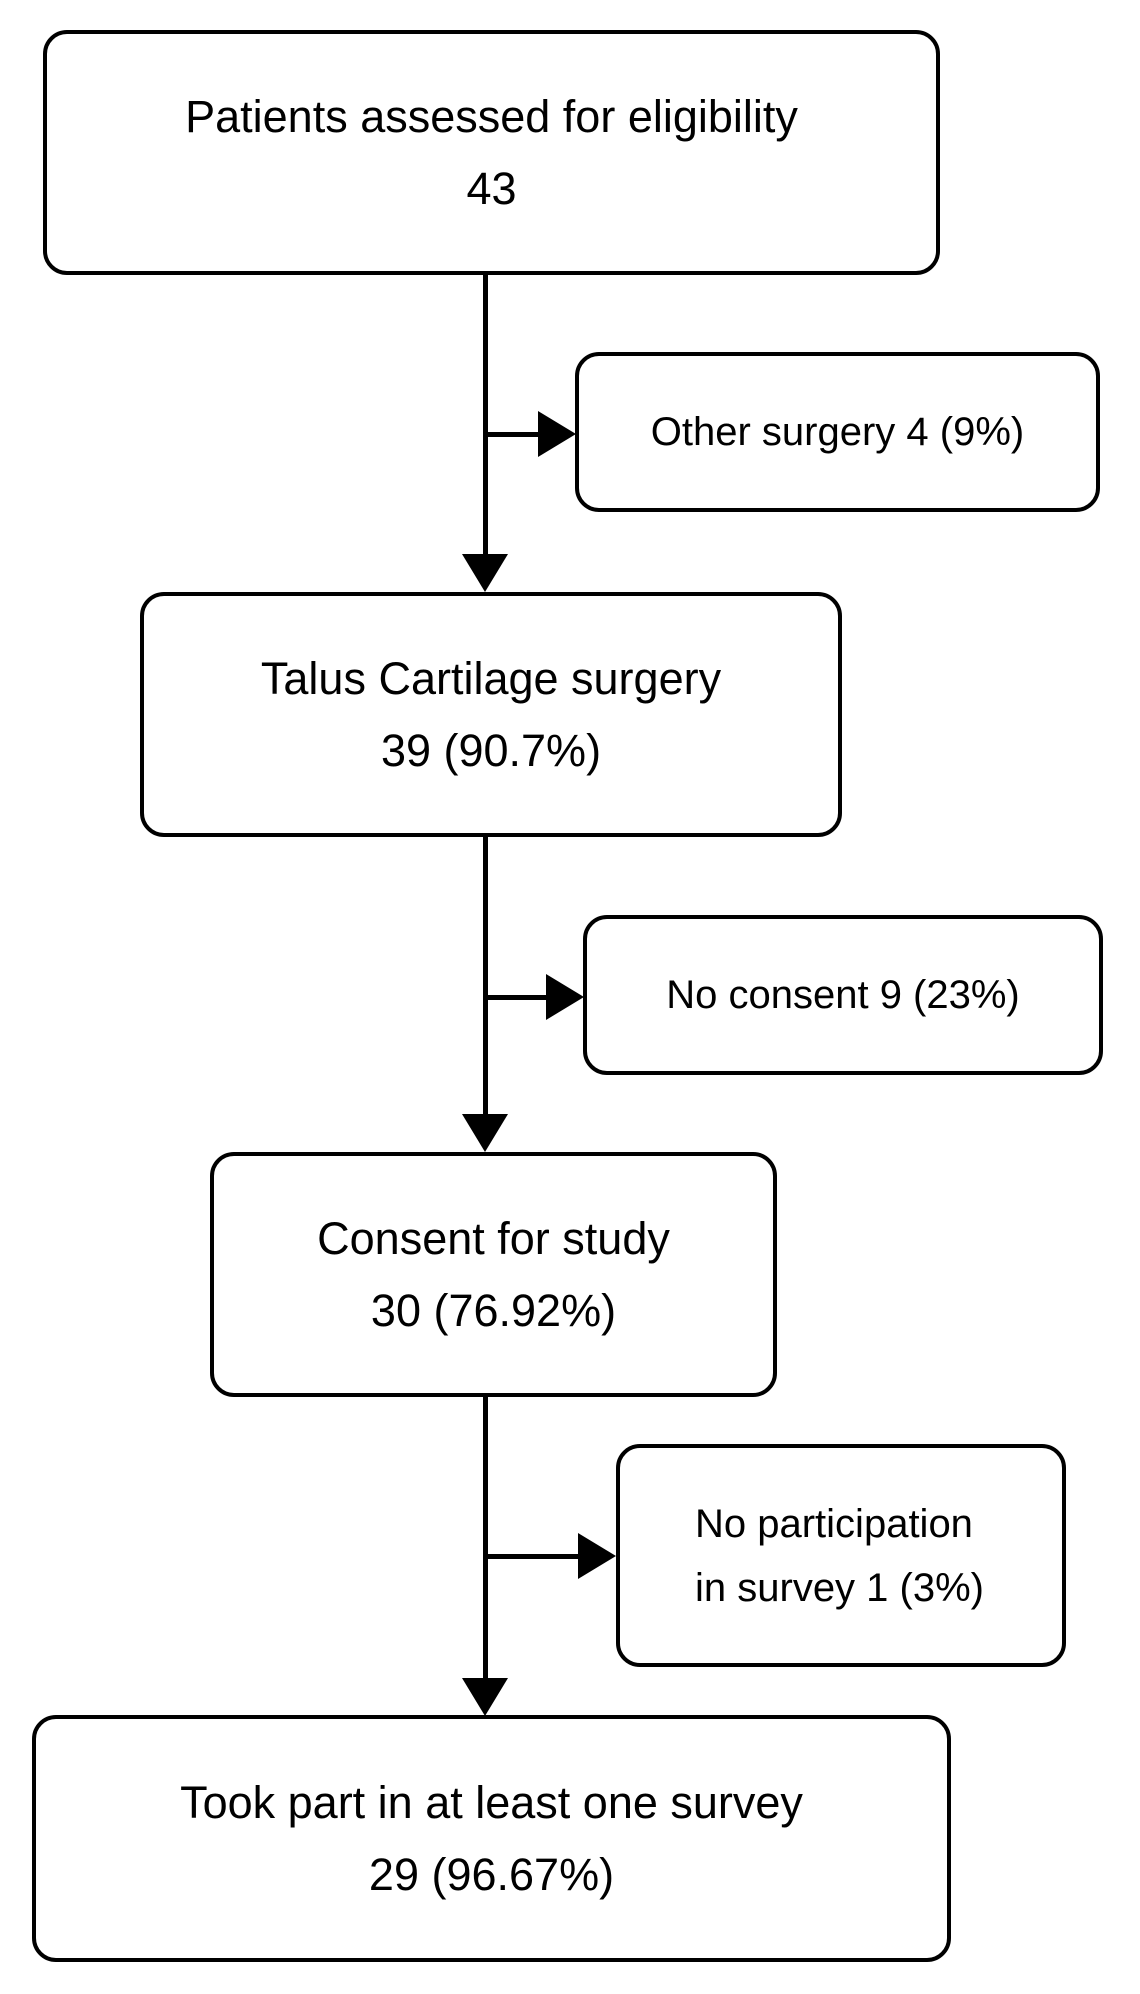 This screenshot has height=1994, width=1140. What do you see at coordinates (491, 1874) in the screenshot?
I see `flow-node-count: 29 (96.67%)` at bounding box center [491, 1874].